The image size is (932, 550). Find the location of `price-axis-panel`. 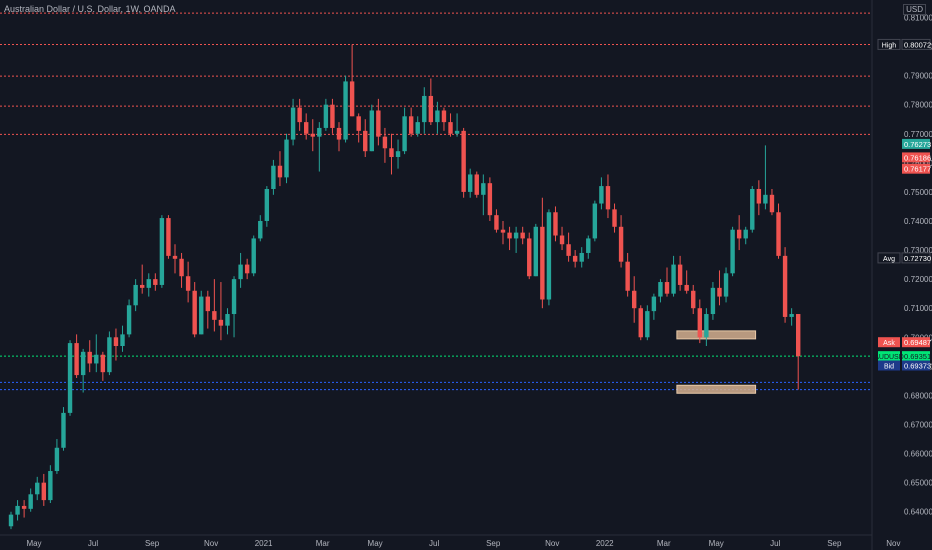

price-axis-panel is located at coordinates (902, 275).